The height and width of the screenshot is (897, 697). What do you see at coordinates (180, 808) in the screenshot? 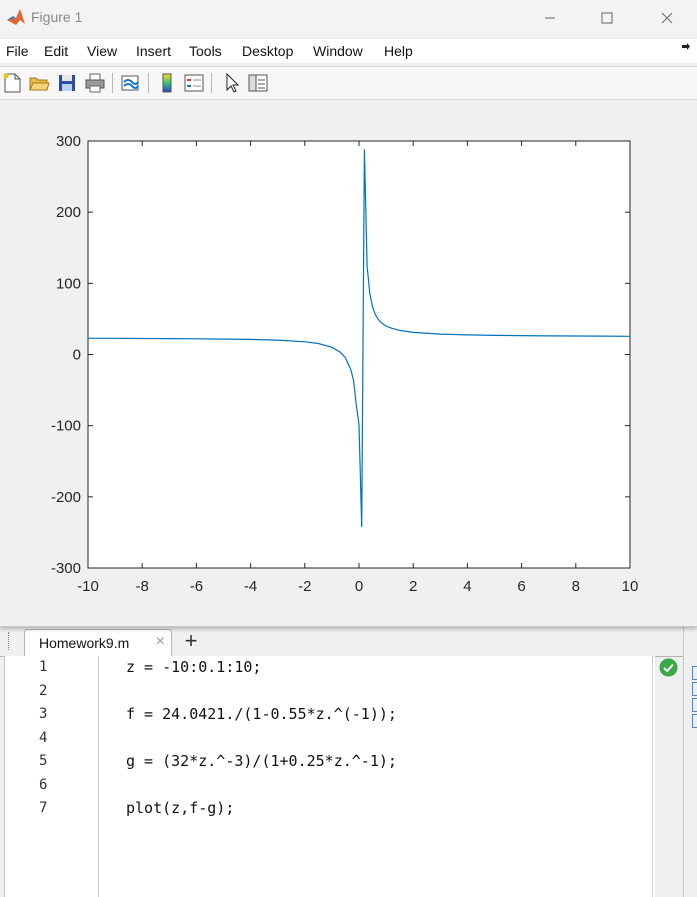
I see `code-line: plot(z,f-g);` at bounding box center [180, 808].